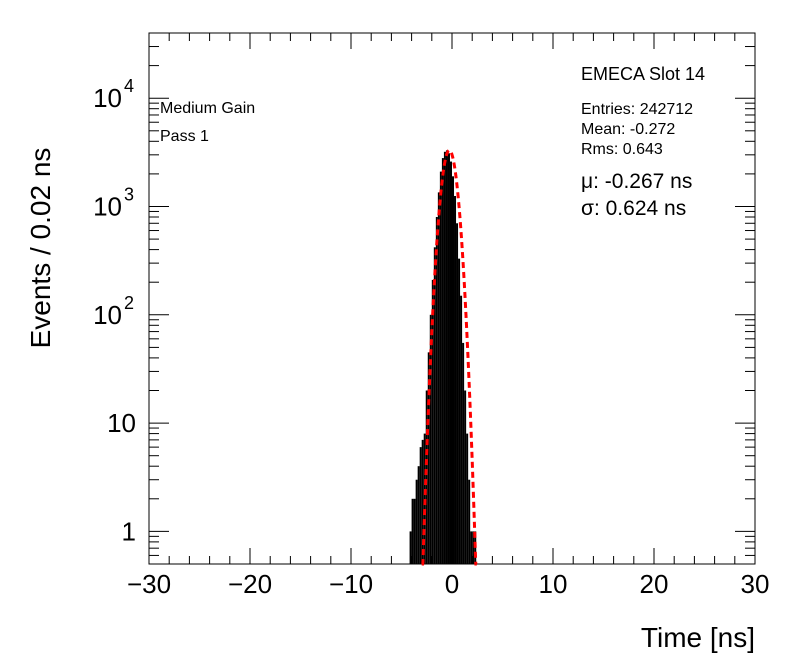 The height and width of the screenshot is (672, 796). I want to click on pass-label: Pass 1, so click(184, 136).